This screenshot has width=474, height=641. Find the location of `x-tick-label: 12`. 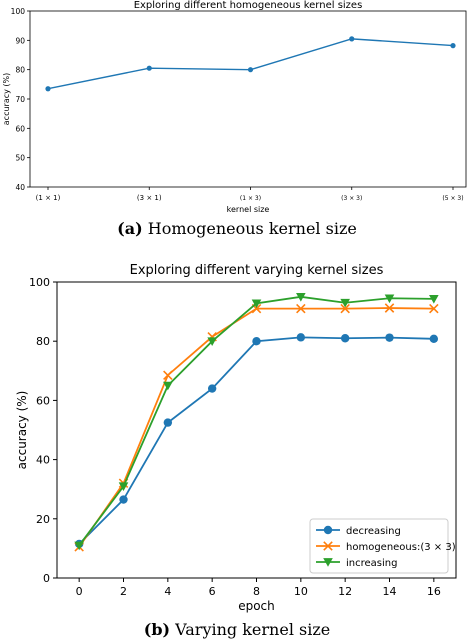

x-tick-label: 12 is located at coordinates (345, 591).